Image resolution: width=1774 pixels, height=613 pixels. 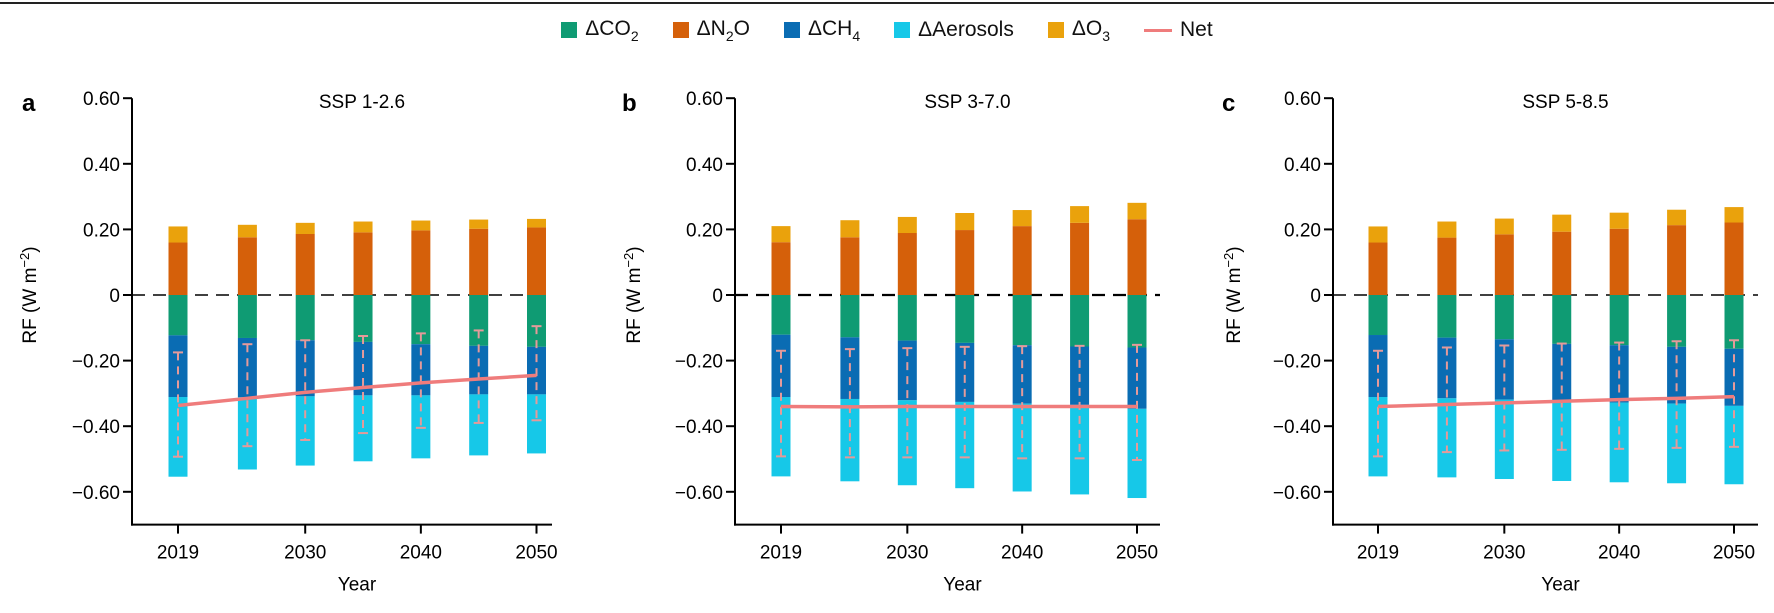 What do you see at coordinates (421, 553) in the screenshot?
I see `x-tick-label: 2040` at bounding box center [421, 553].